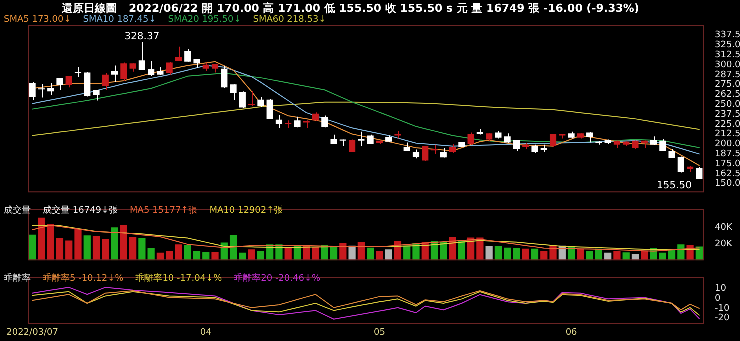 This screenshot has width=740, height=341. What do you see at coordinates (572, 333) in the screenshot?
I see `x-tick-label: 06` at bounding box center [572, 333].